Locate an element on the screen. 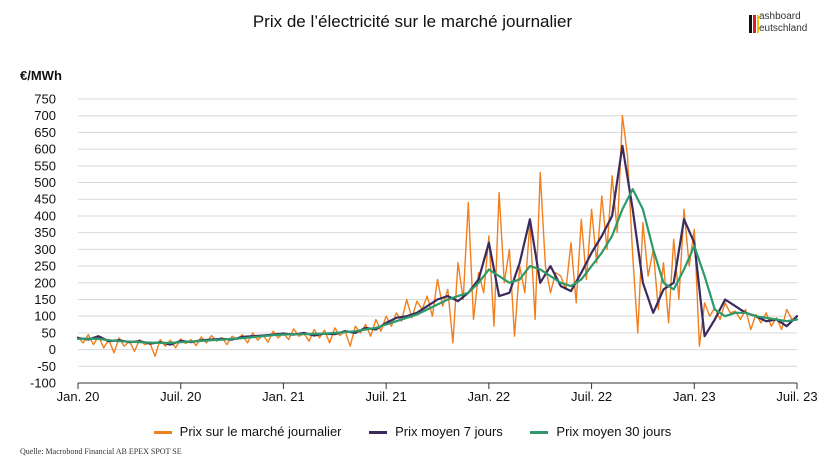 This screenshot has width=825, height=464. legend-swatch-30d is located at coordinates (539, 433).